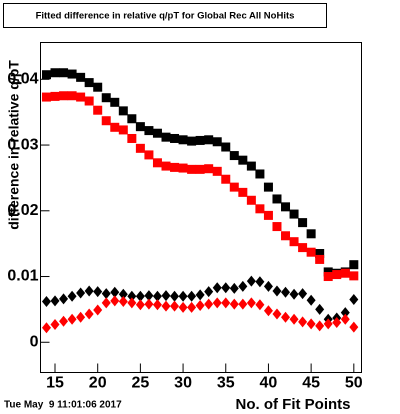 This screenshot has height=414, width=400. I want to click on x-tick-label: 25, so click(140, 383).